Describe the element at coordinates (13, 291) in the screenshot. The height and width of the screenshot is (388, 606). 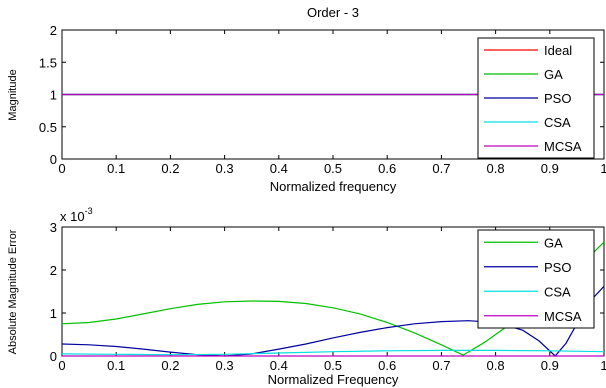
I see `y-axis-label: Absolute Magnitude Error` at that location.